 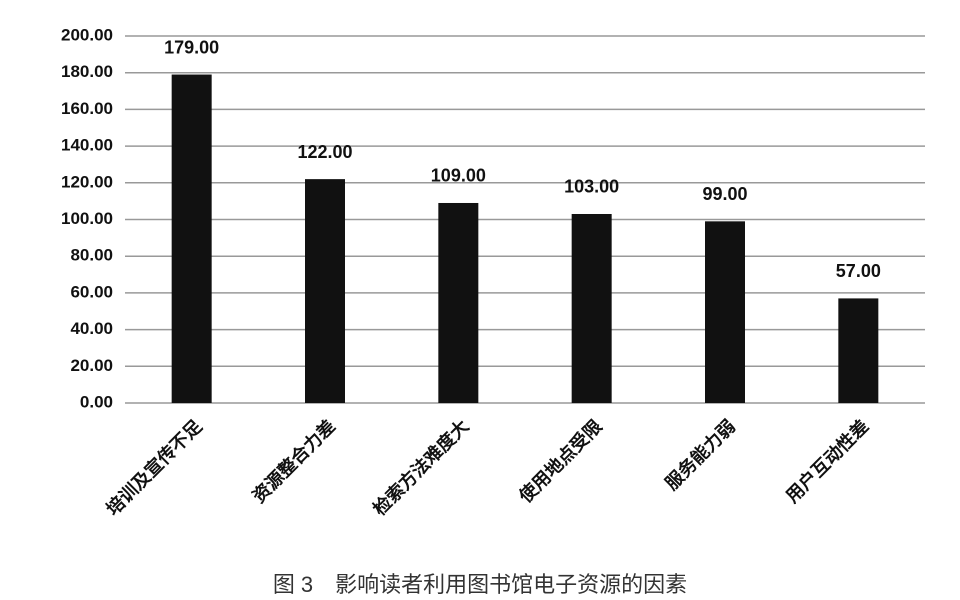 What do you see at coordinates (324, 152) in the screenshot?
I see `value-label: 122.00` at bounding box center [324, 152].